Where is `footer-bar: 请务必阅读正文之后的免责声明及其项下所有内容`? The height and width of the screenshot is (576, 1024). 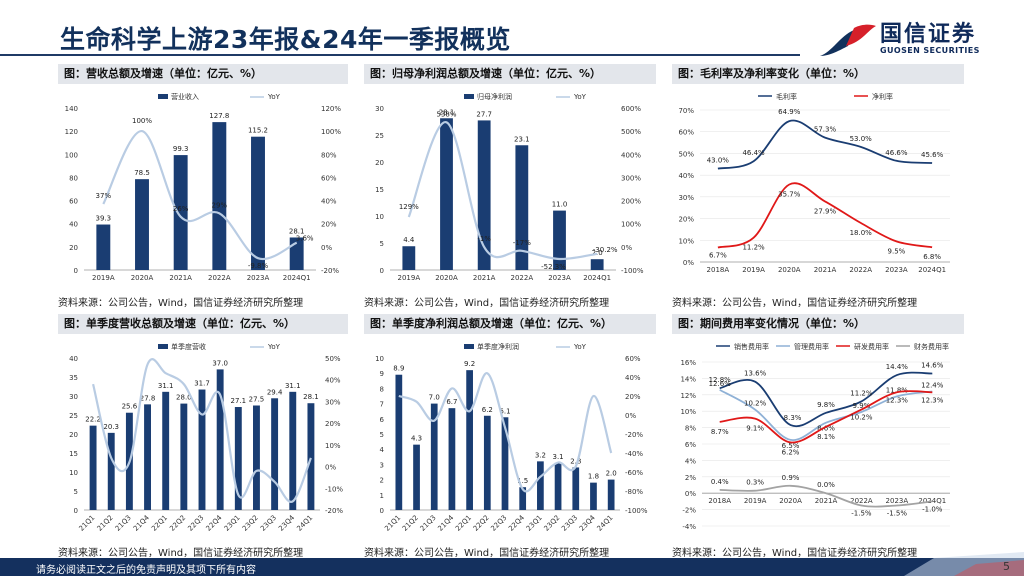
footer-bar: 请务必阅读正文之后的免责声明及其项下所有内容 is located at coordinates (512, 567).